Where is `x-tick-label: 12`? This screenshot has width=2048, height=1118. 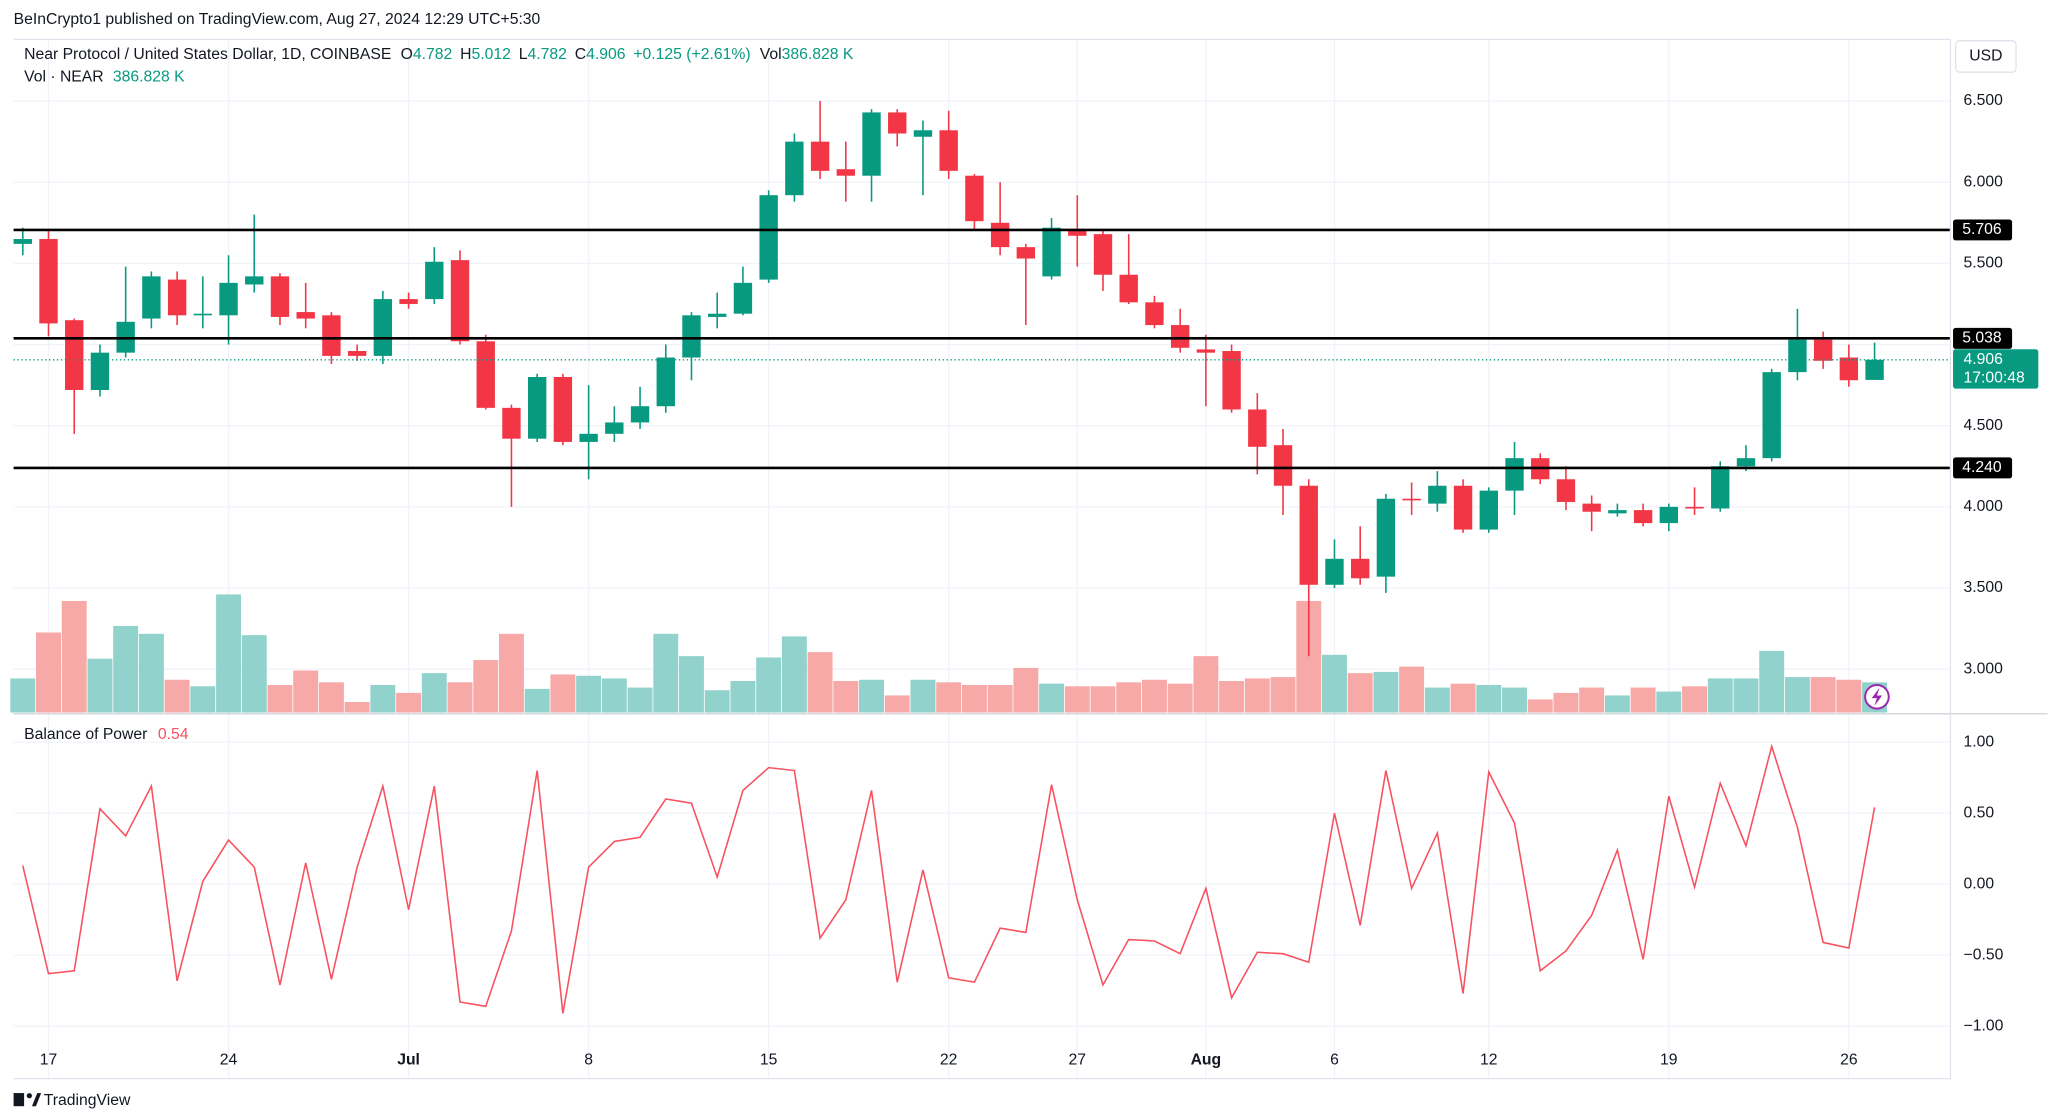
x-tick-label: 12 is located at coordinates (1489, 1059).